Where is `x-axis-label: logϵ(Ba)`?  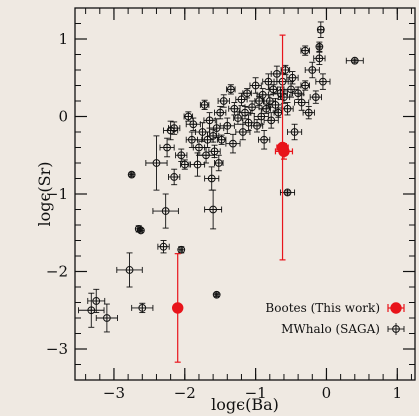
x-axis-label: logϵ(Ba) is located at coordinates (245, 404).